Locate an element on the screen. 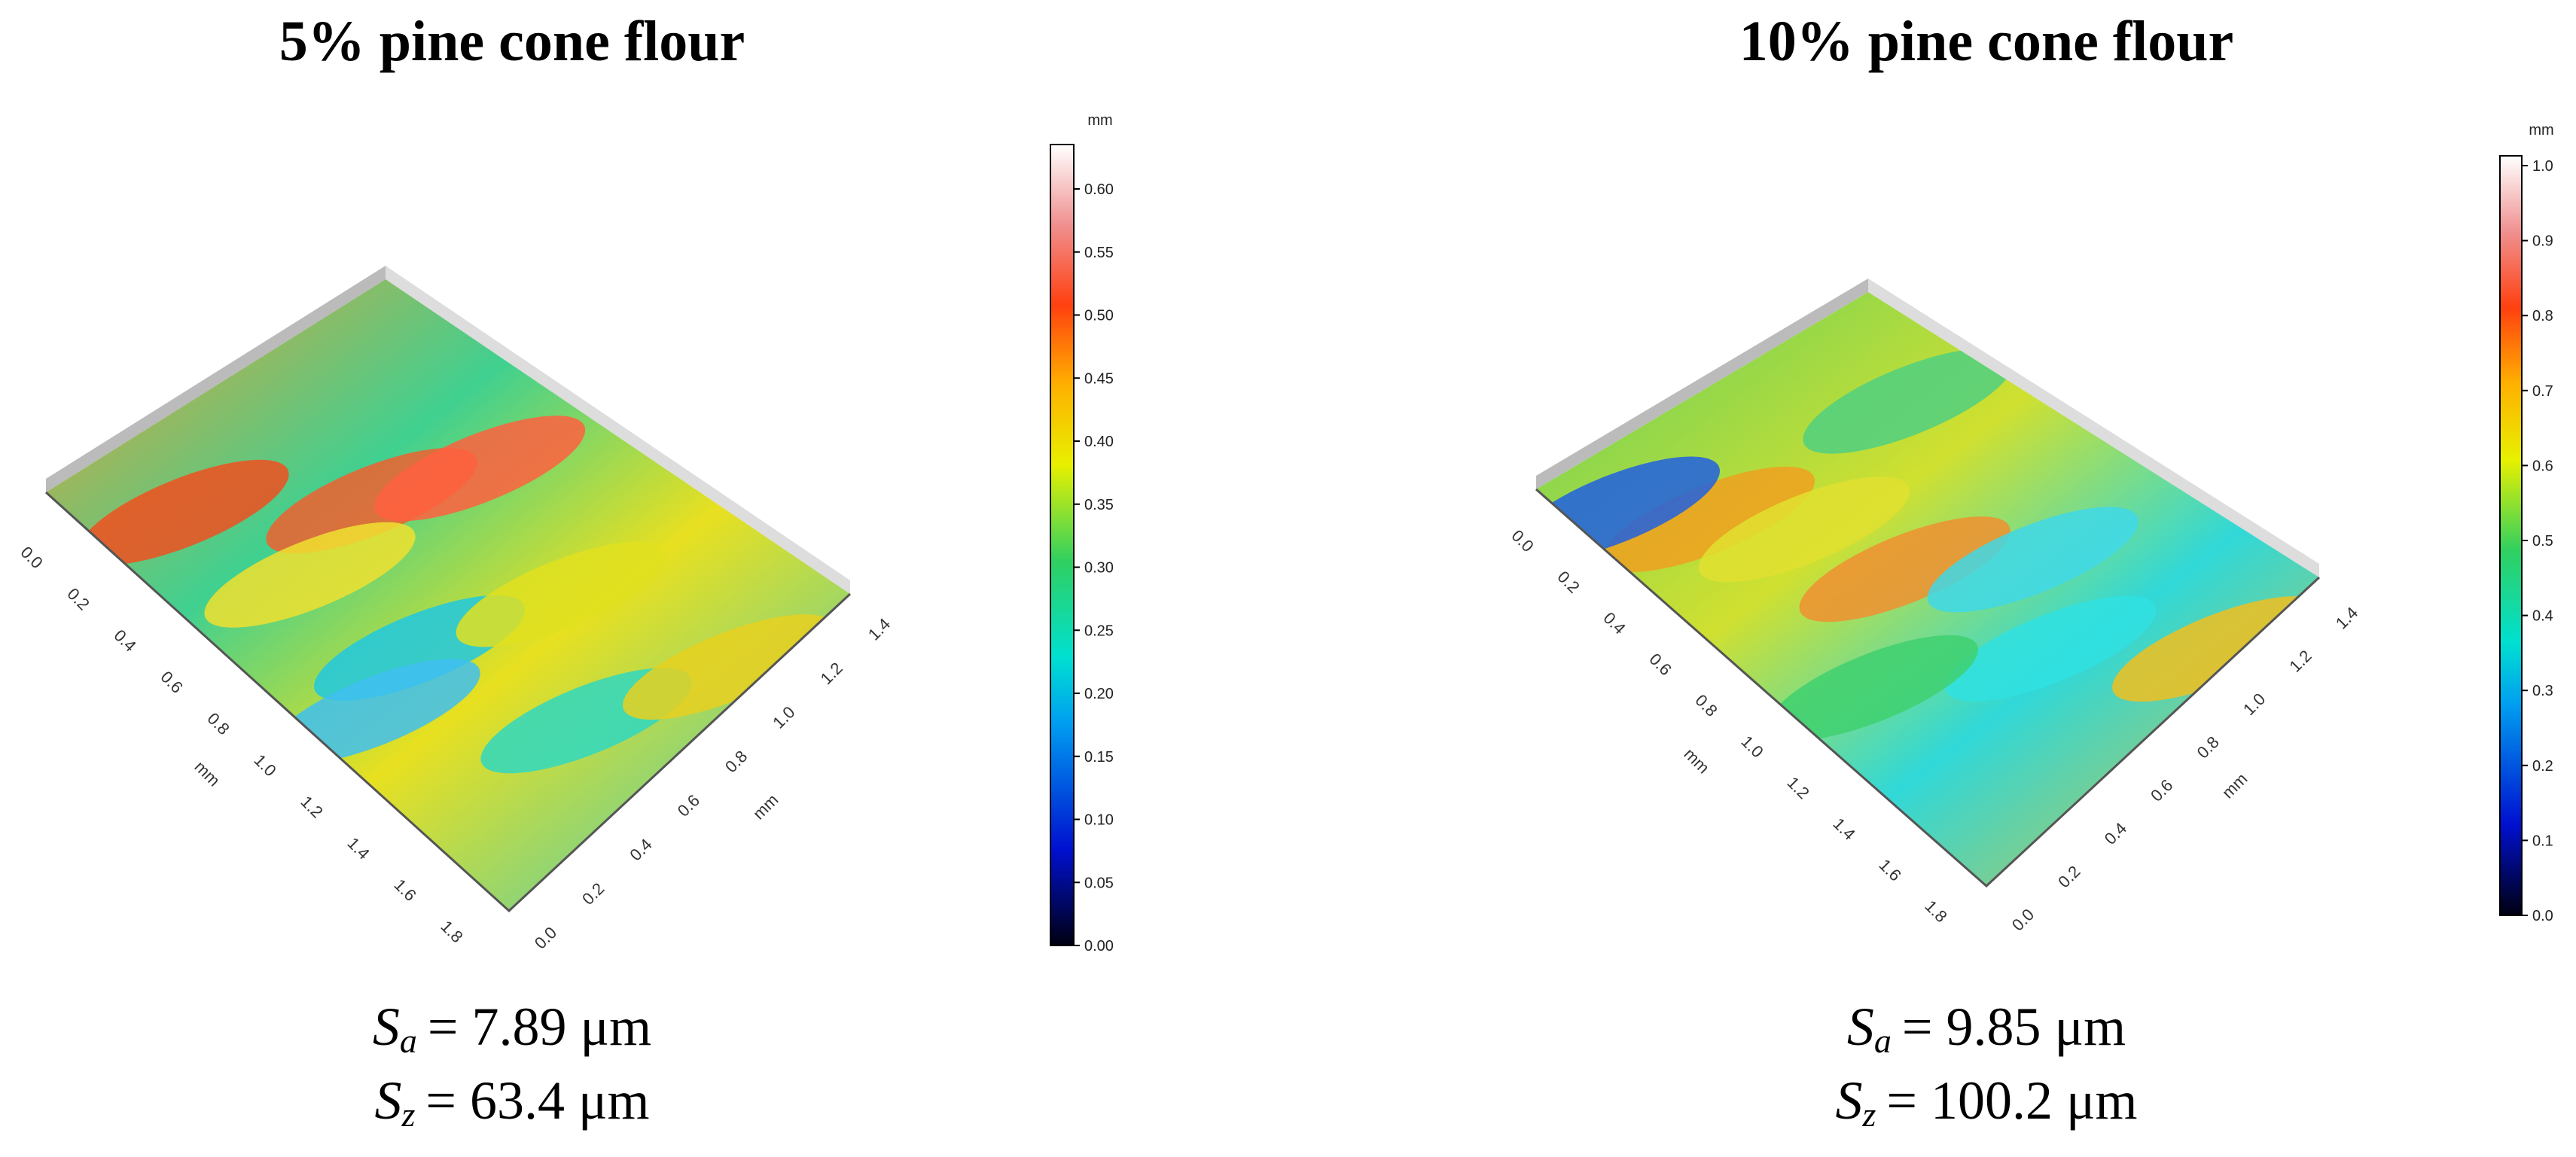 The image size is (2576, 1157). parameter-value: = 9.85 μm is located at coordinates (2014, 1027).